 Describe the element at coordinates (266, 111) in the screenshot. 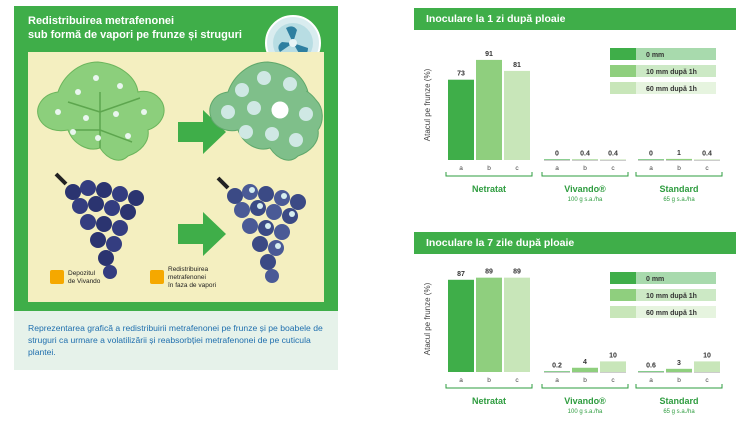

I see `leaf-after-icon` at that location.